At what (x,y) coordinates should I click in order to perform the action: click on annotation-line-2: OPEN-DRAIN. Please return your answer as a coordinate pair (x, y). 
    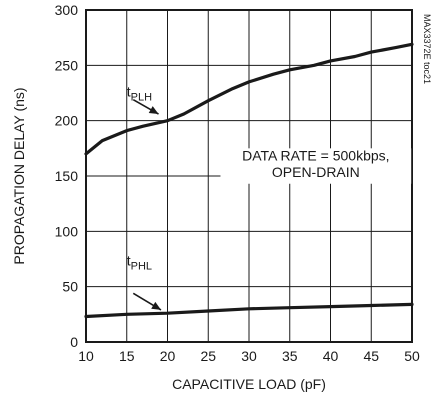
    Looking at the image, I should click on (316, 172).